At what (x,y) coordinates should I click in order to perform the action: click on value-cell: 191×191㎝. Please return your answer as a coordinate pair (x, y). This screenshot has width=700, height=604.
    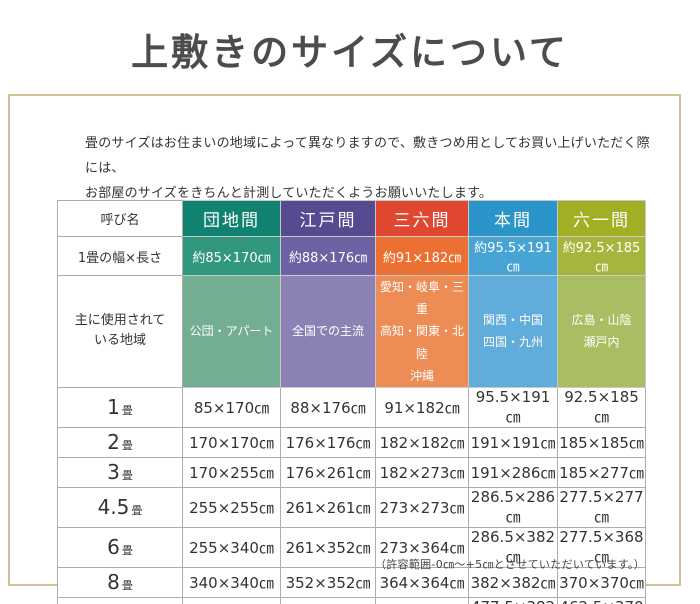
    Looking at the image, I should click on (513, 442).